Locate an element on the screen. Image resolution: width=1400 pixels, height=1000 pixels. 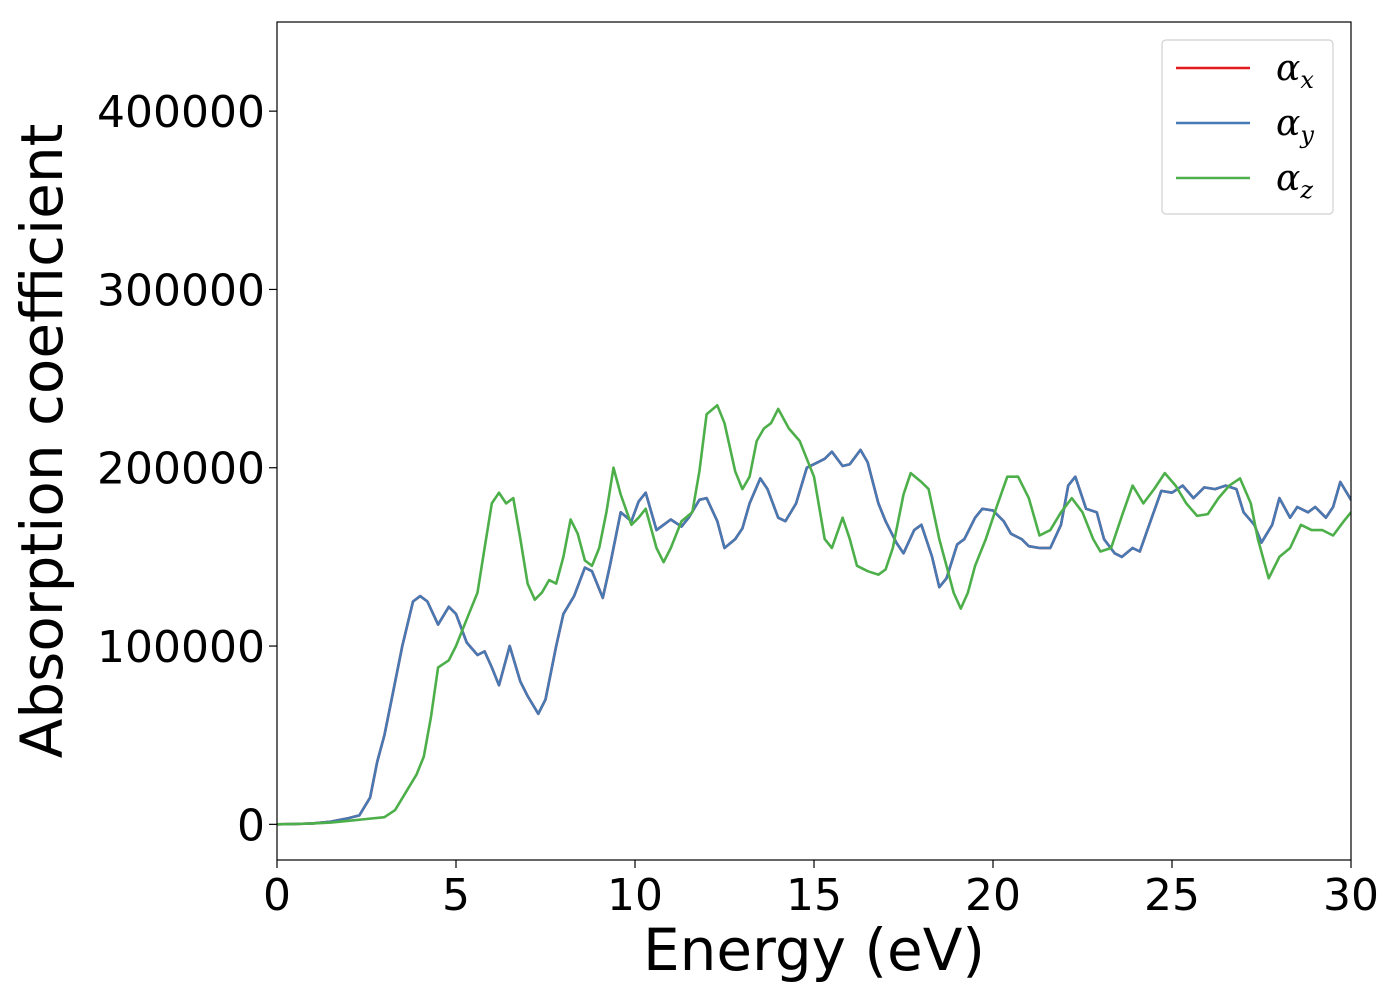
x-tick-label: 0 is located at coordinates (277, 895).